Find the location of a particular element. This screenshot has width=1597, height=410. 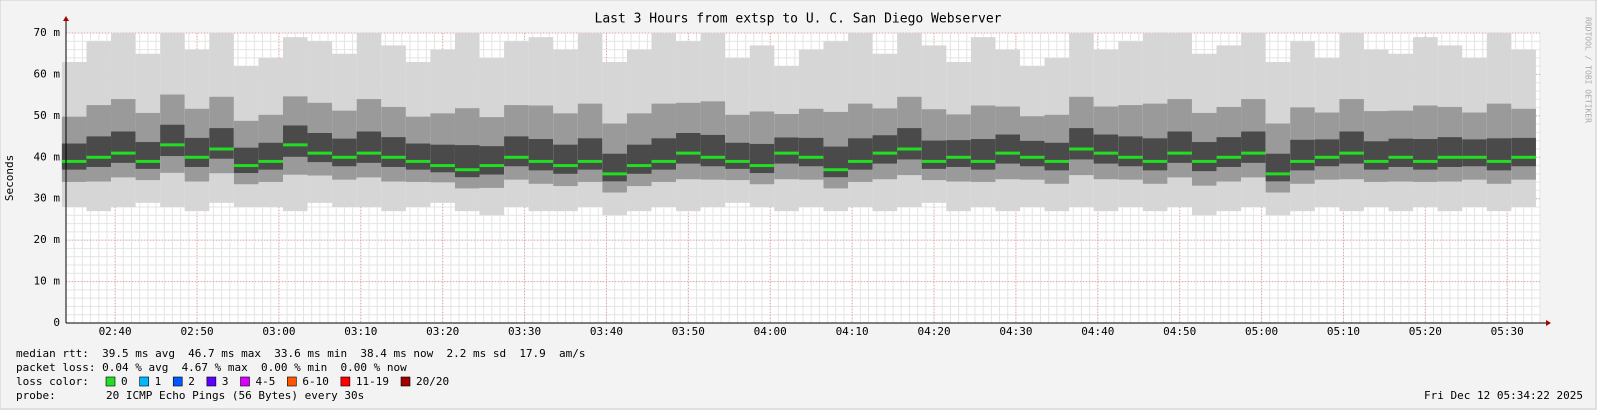

side-label: RRDTOOL / TOBI OETIKER is located at coordinates (1588, 70).